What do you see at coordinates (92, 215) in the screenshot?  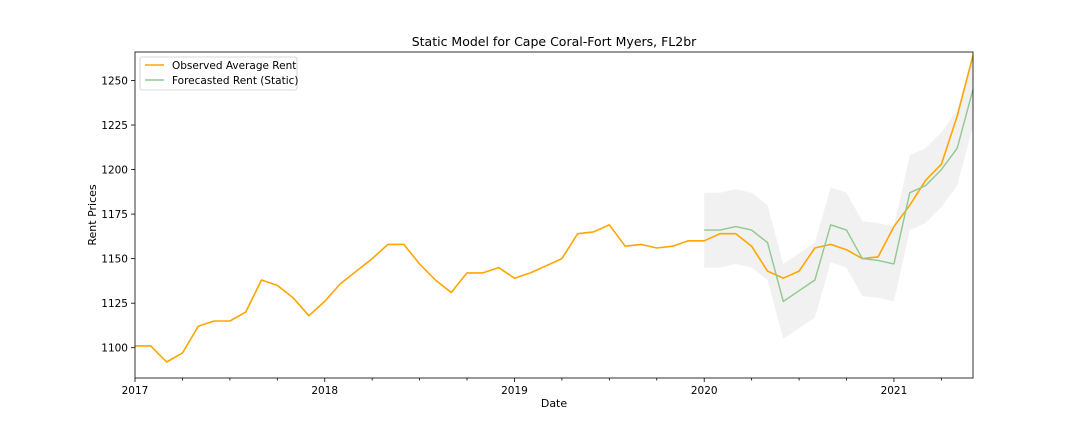 I see `y-axis-label: Rent Prices` at bounding box center [92, 215].